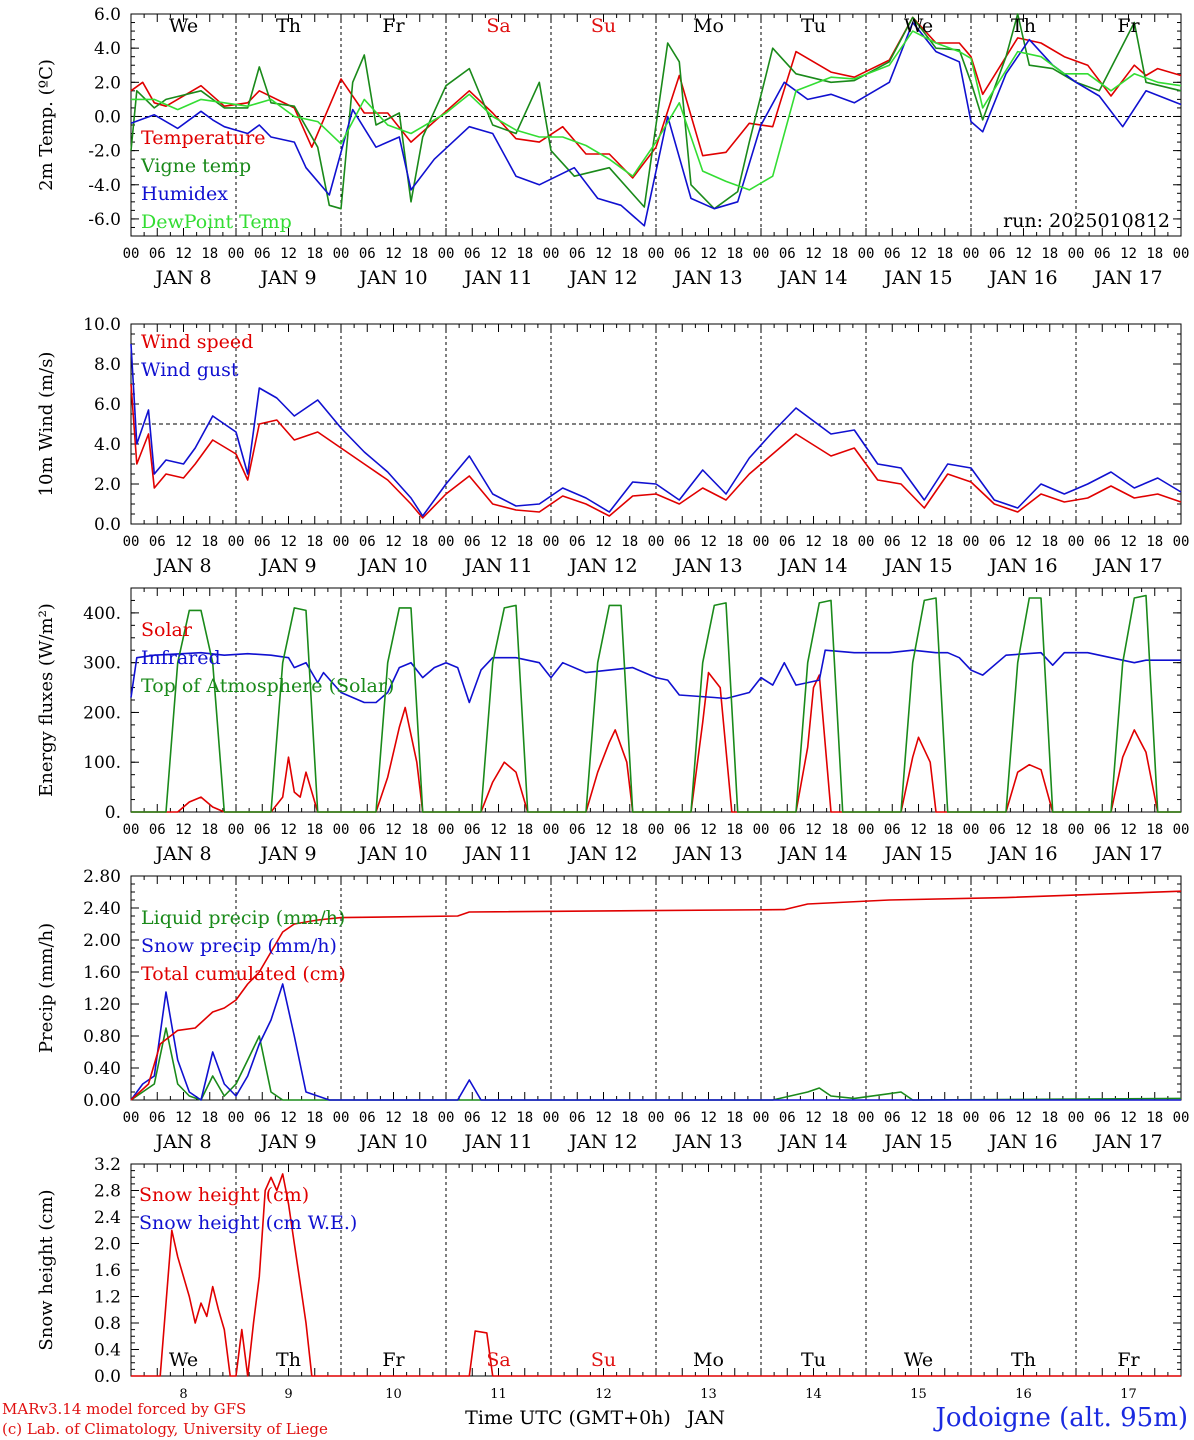  Describe the element at coordinates (102, 1005) in the screenshot. I see `y-tick-label: 1.20` at that location.